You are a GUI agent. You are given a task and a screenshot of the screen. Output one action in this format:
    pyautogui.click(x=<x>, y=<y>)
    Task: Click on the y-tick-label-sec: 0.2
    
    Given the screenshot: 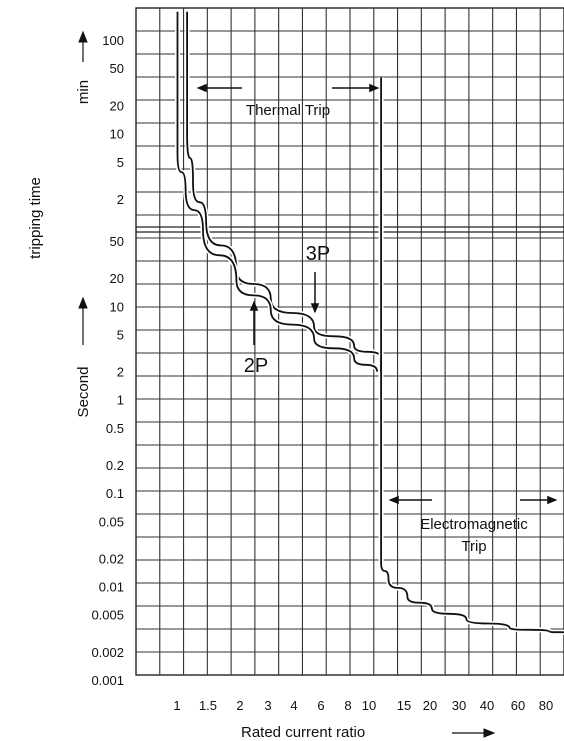 What is the action you would take?
    pyautogui.click(x=115, y=465)
    